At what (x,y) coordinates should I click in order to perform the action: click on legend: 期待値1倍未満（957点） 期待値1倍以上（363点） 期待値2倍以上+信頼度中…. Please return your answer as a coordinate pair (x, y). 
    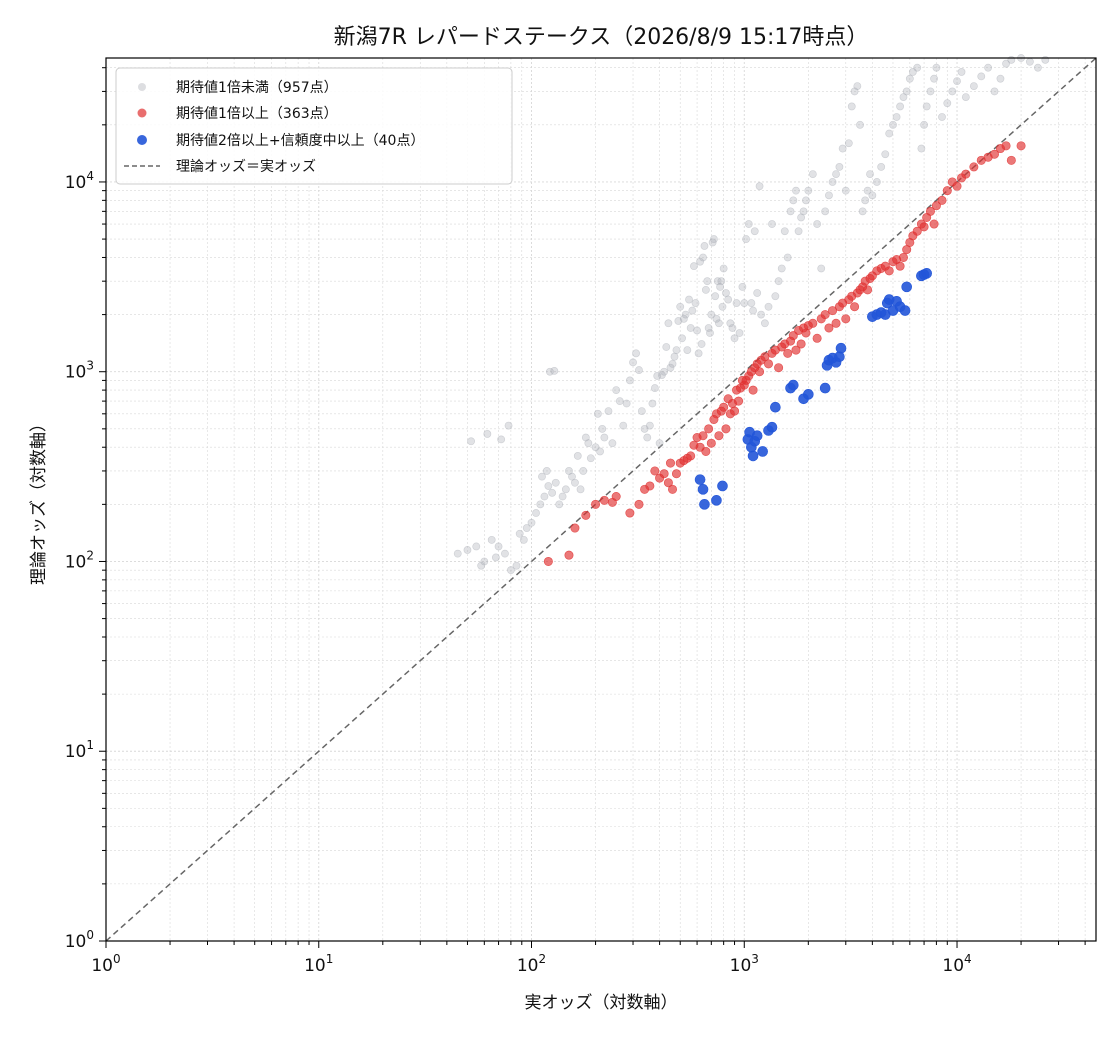
    Looking at the image, I should click on (314, 126).